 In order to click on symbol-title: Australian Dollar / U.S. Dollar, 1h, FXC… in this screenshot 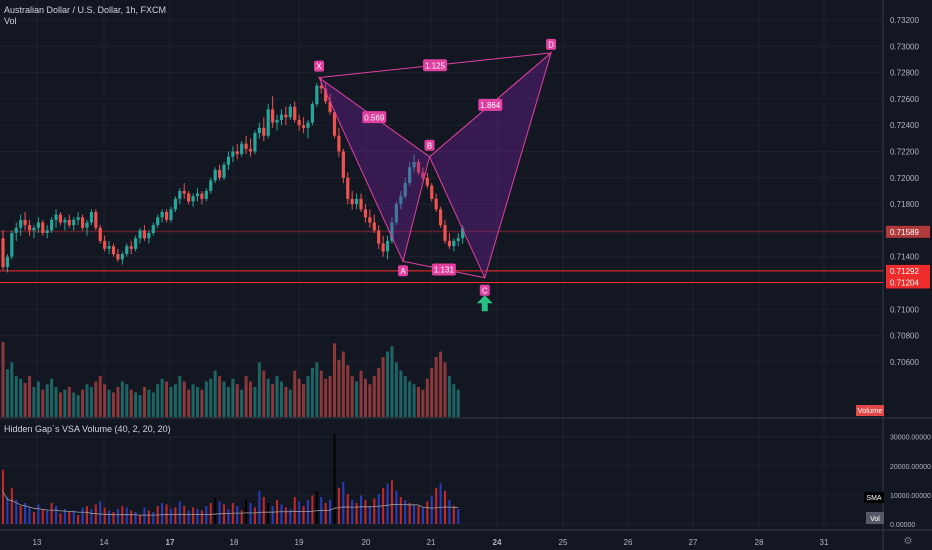, I will do `click(85, 10)`.